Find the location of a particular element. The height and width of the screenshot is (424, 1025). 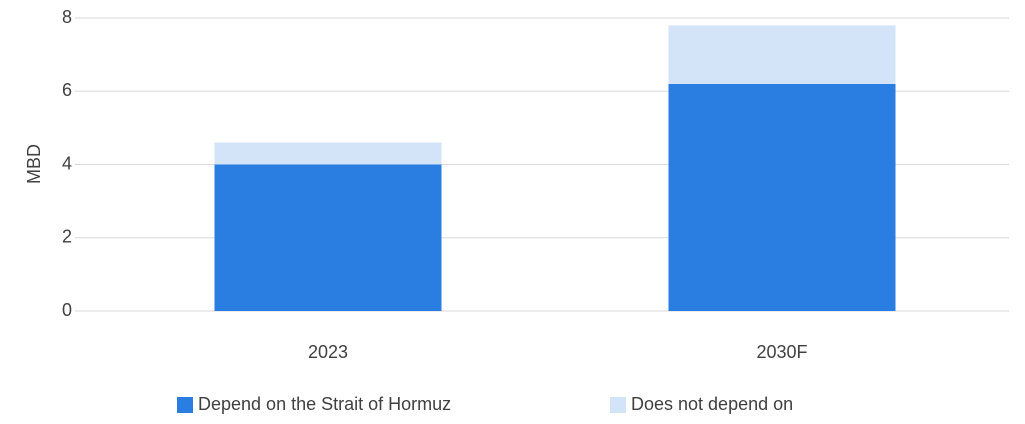

legend-label: Does not depend on is located at coordinates (712, 404).